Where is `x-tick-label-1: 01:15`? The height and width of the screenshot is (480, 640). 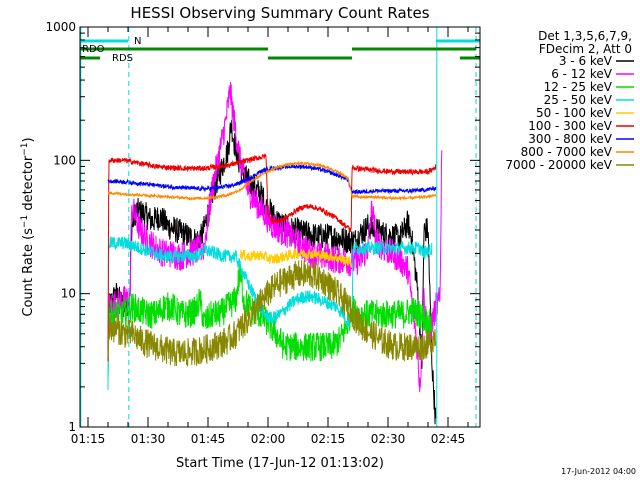 x-tick-label-1: 01:15 is located at coordinates (88, 439).